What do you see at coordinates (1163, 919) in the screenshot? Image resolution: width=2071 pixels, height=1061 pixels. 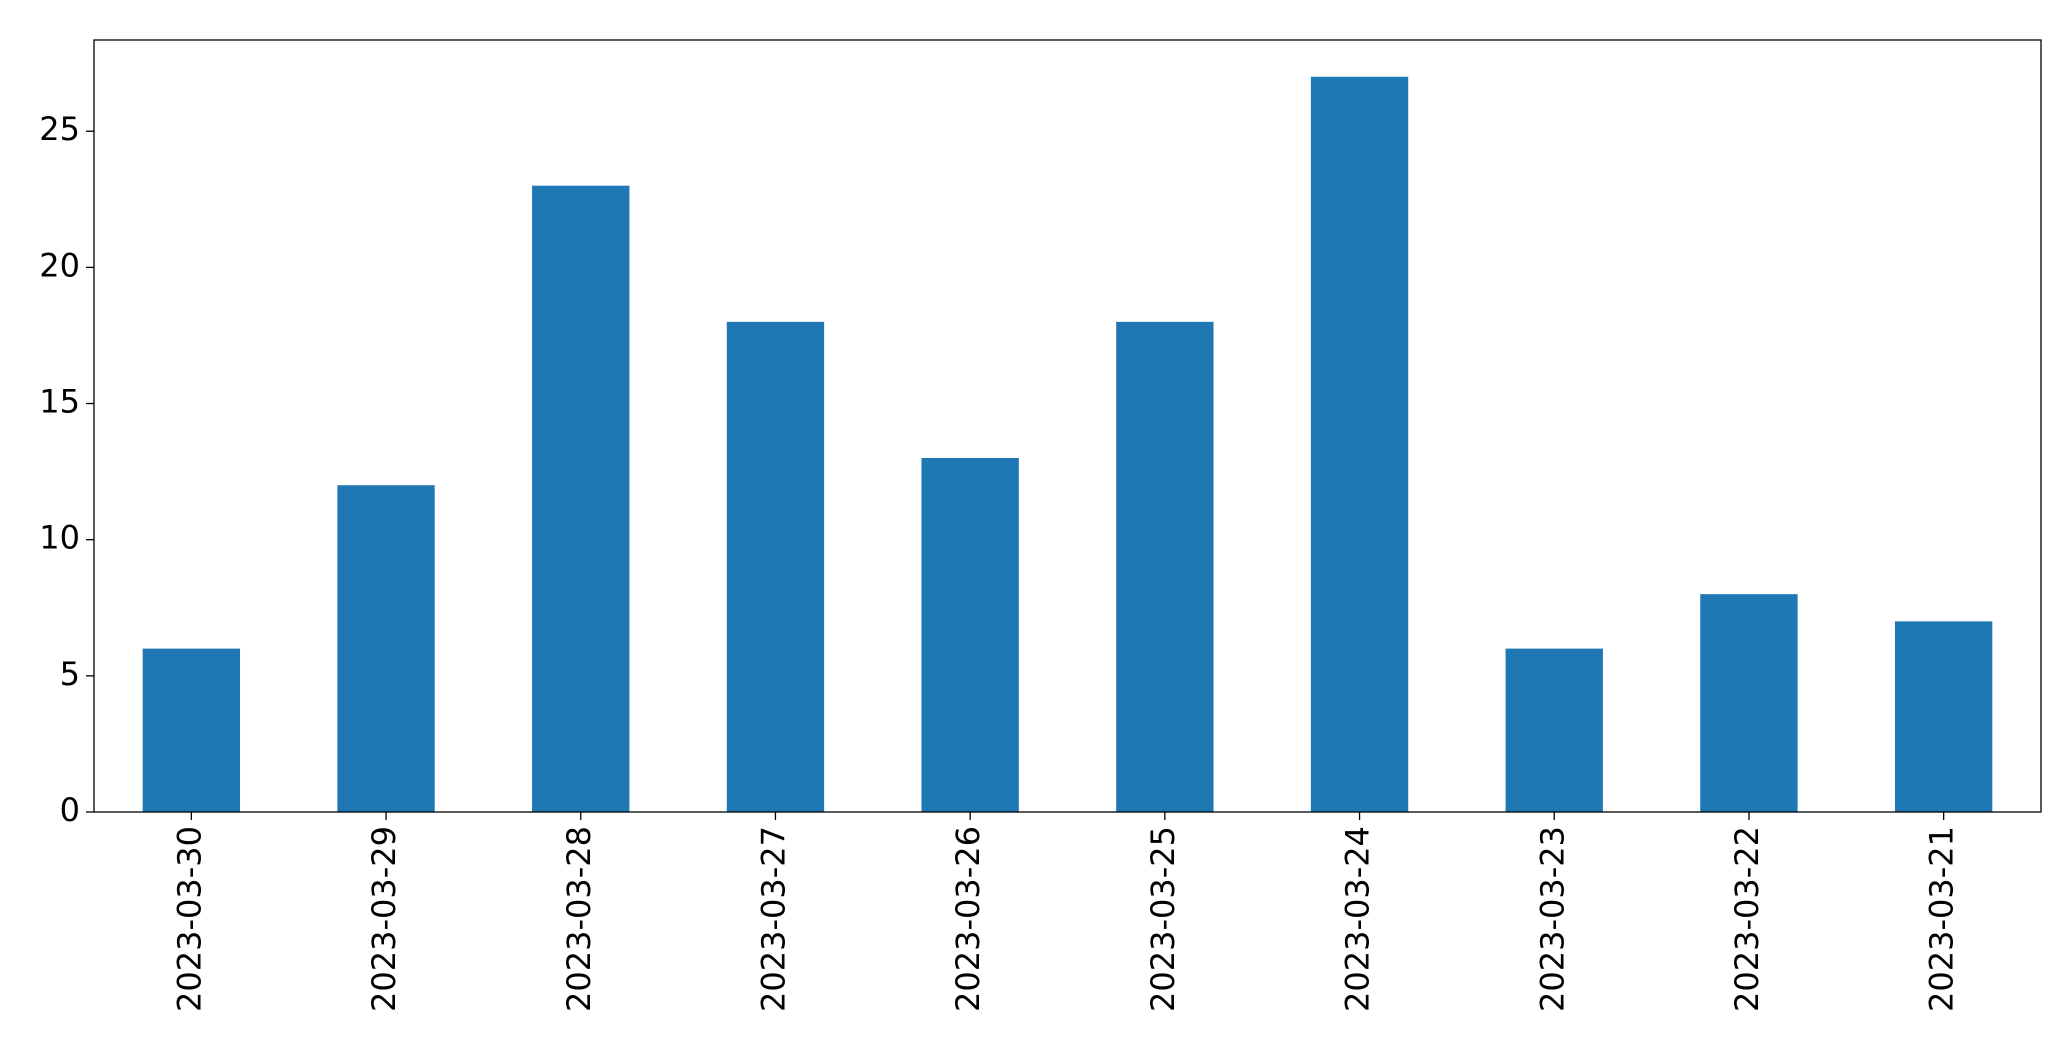 I see `x-tick-label: 2023-03-25` at bounding box center [1163, 919].